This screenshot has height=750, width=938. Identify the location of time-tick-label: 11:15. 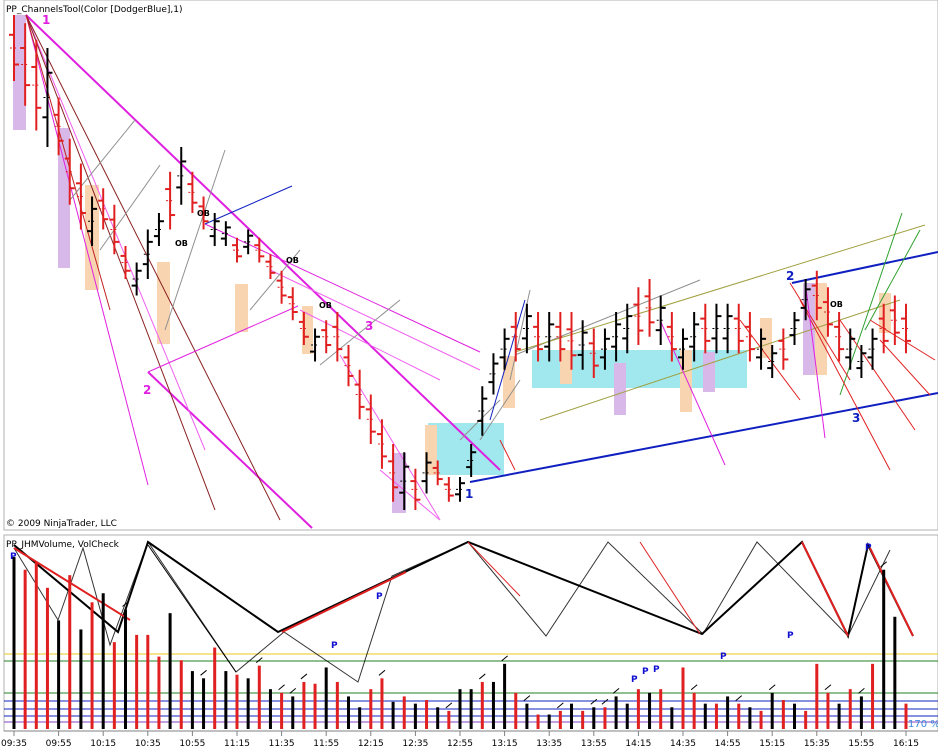
(237, 744).